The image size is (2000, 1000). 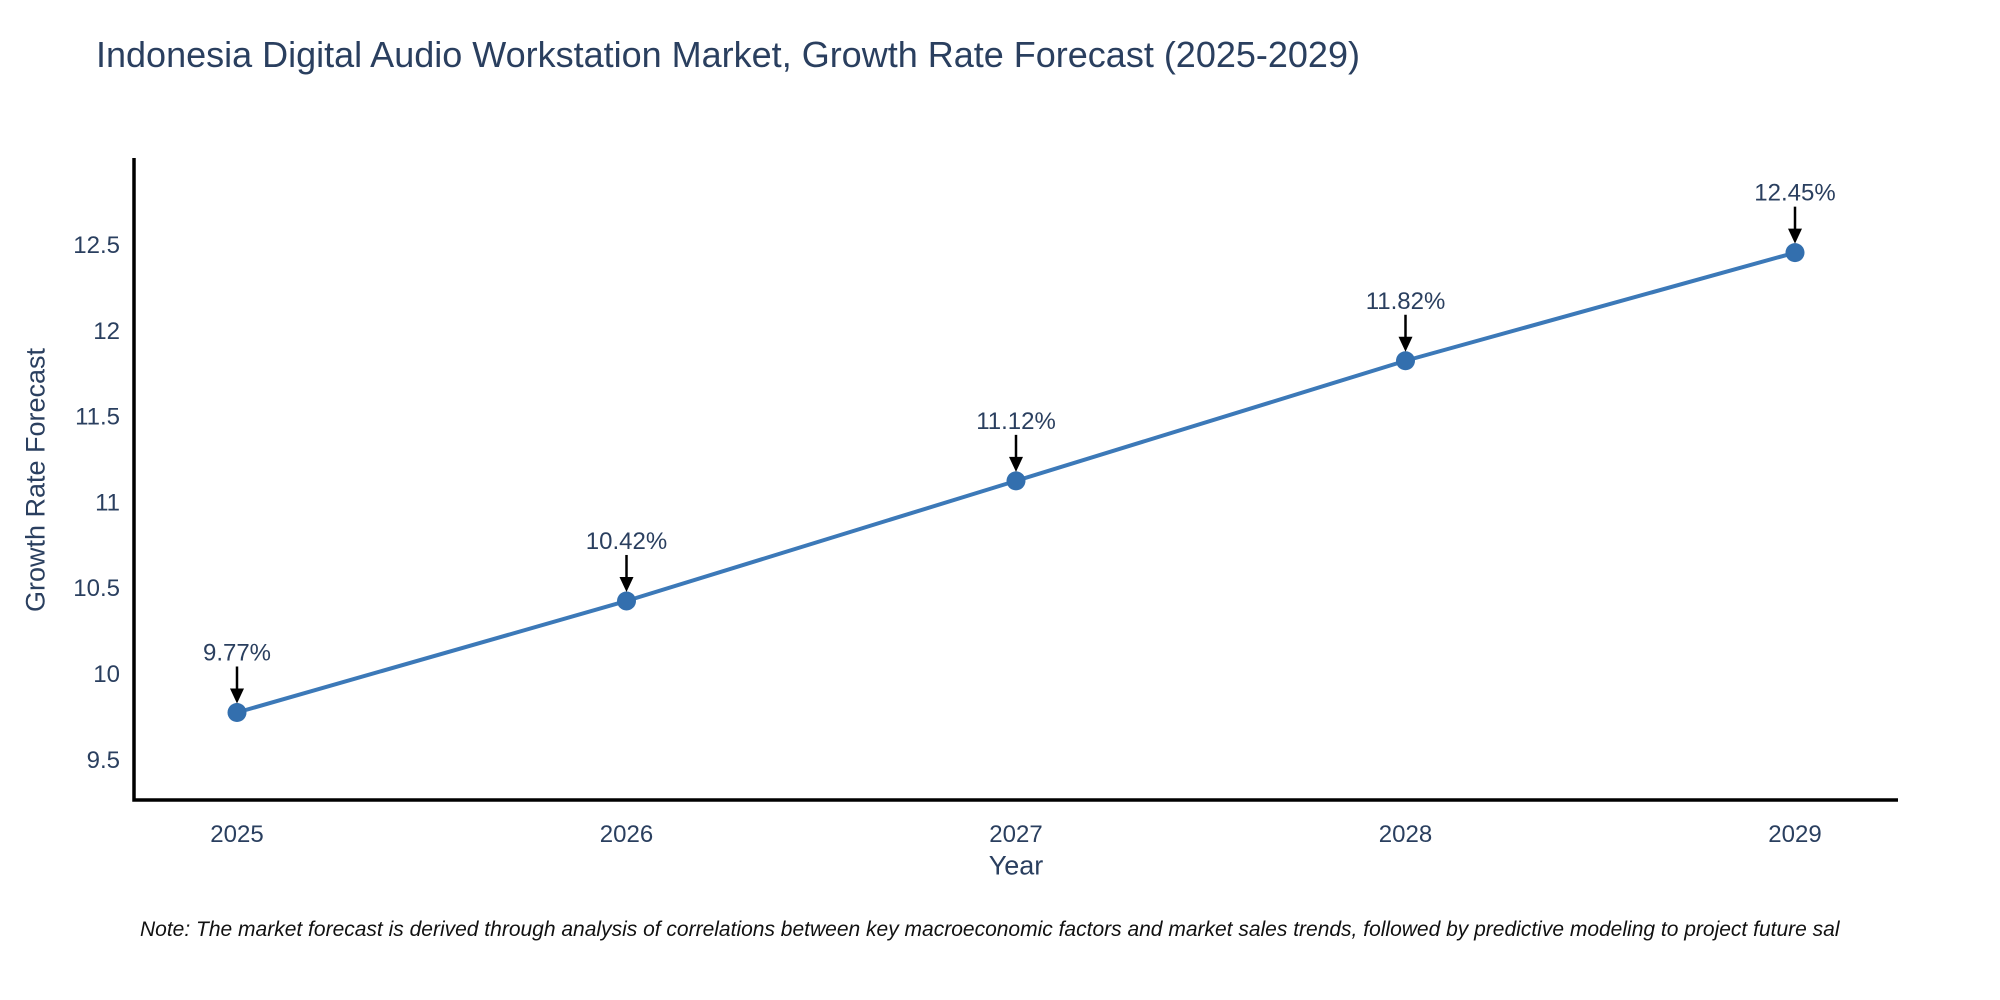 What do you see at coordinates (1405, 834) in the screenshot?
I see `x-tick-label: 2028` at bounding box center [1405, 834].